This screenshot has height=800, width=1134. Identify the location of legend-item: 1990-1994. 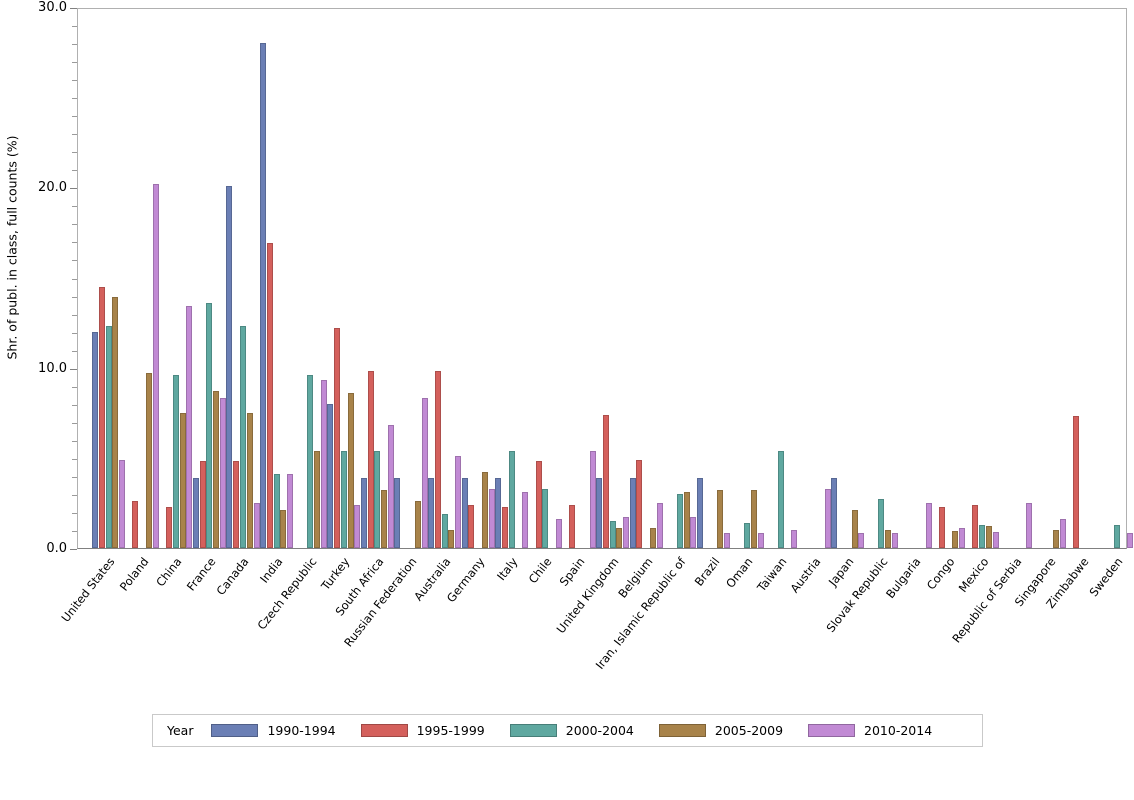
(273, 730).